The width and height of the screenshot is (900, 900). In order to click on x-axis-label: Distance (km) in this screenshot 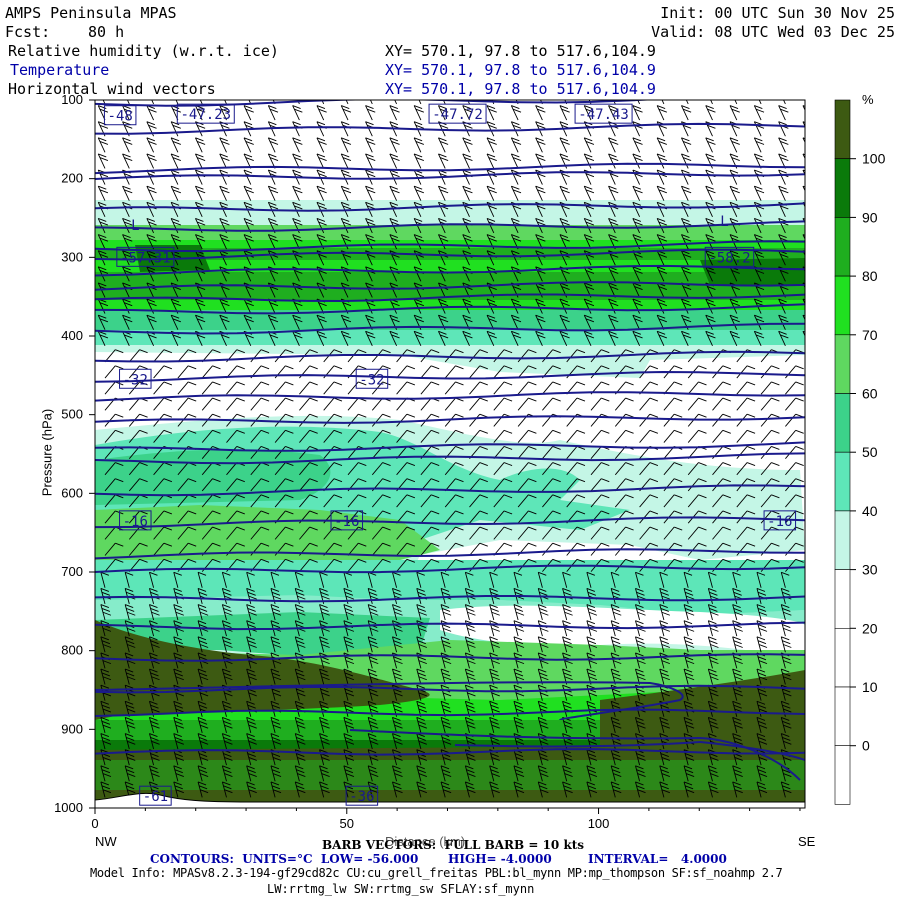, I will do `click(425, 841)`.